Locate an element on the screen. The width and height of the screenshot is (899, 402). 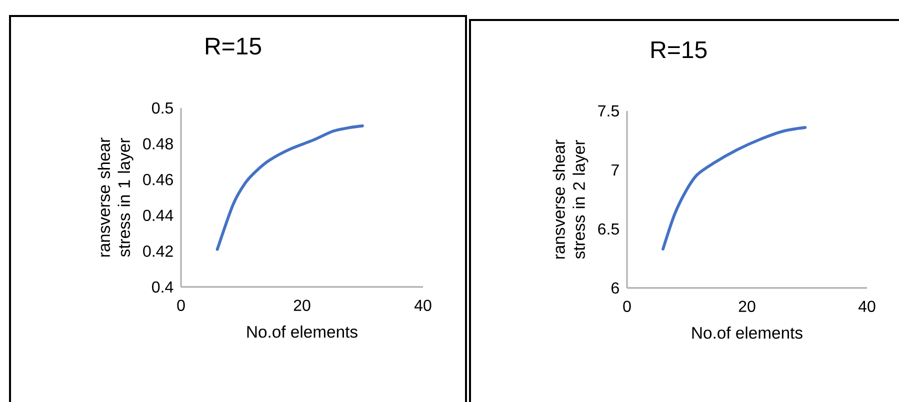
y-tick-label: 6.5 is located at coordinates (608, 229).